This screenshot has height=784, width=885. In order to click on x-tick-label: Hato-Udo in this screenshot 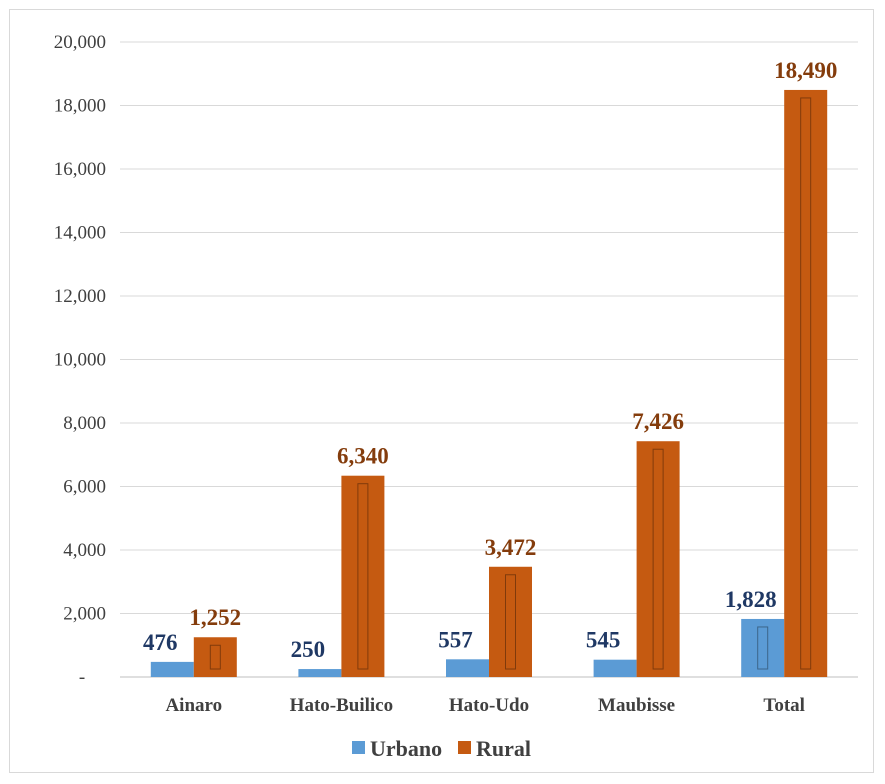, I will do `click(489, 705)`.